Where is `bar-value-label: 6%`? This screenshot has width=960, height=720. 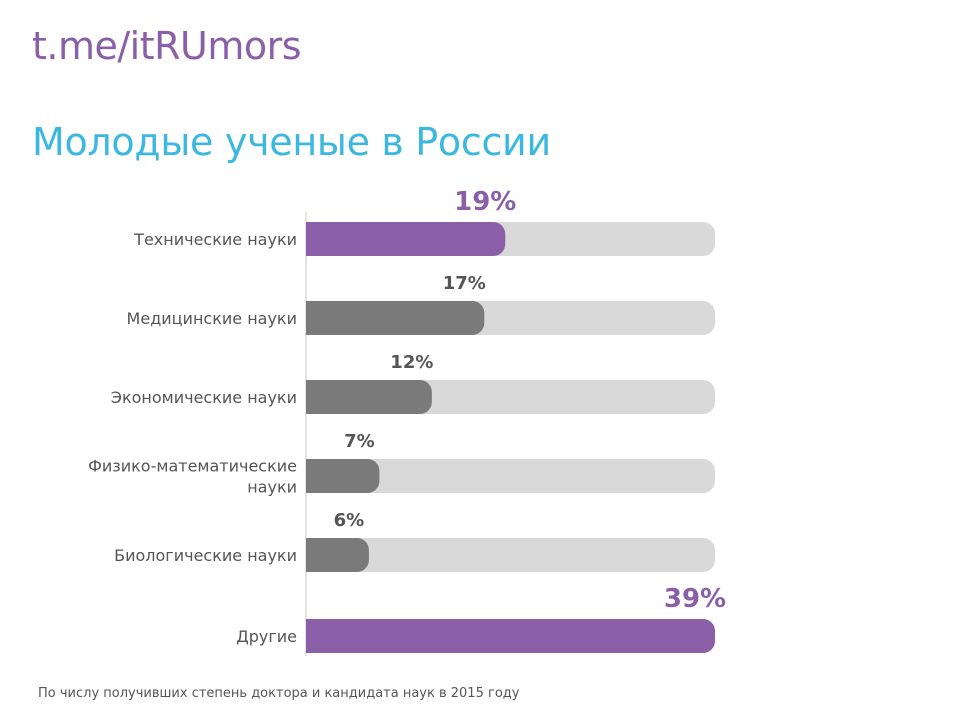 bar-value-label: 6% is located at coordinates (349, 520).